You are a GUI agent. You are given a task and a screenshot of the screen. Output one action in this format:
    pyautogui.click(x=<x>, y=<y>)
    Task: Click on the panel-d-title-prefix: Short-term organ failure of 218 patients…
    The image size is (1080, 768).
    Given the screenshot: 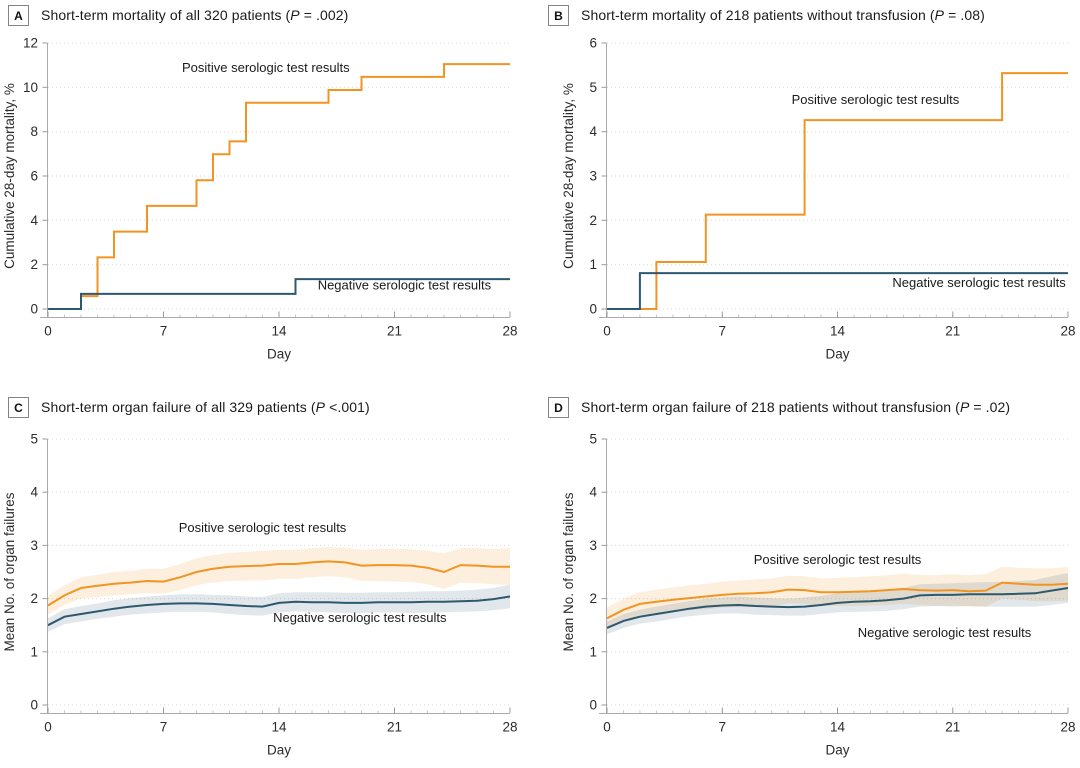 What is the action you would take?
    pyautogui.click(x=770, y=407)
    